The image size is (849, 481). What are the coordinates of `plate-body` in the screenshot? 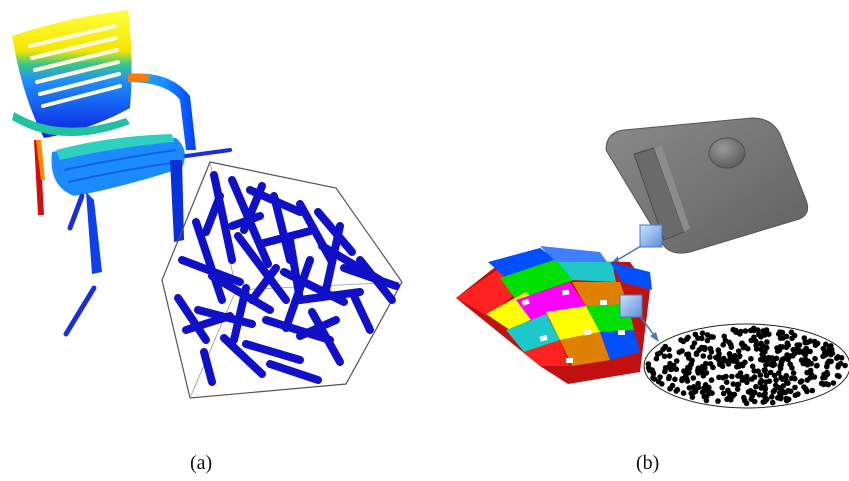 It's located at (707, 185).